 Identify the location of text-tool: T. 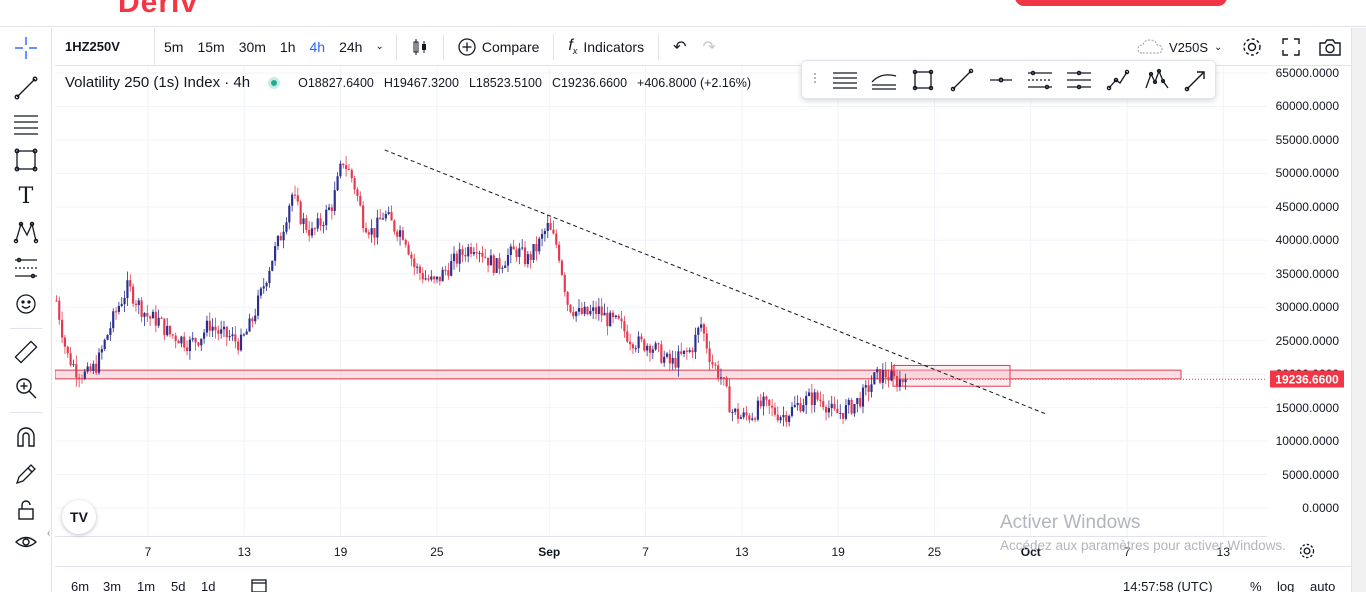
(26, 196).